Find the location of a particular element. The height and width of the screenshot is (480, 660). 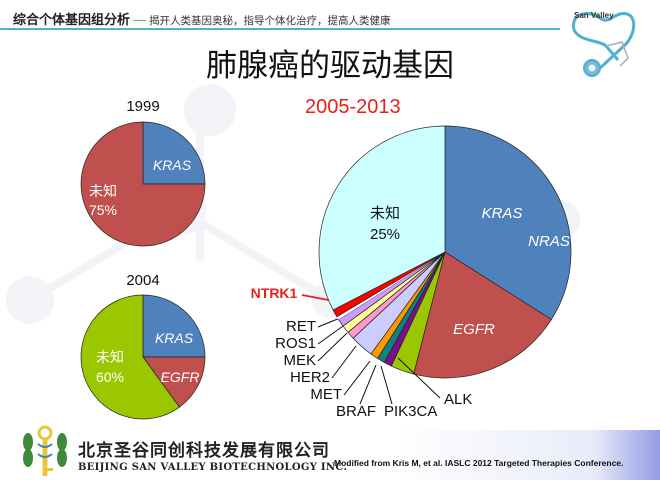

pie-slice-ret is located at coordinates (392, 289).